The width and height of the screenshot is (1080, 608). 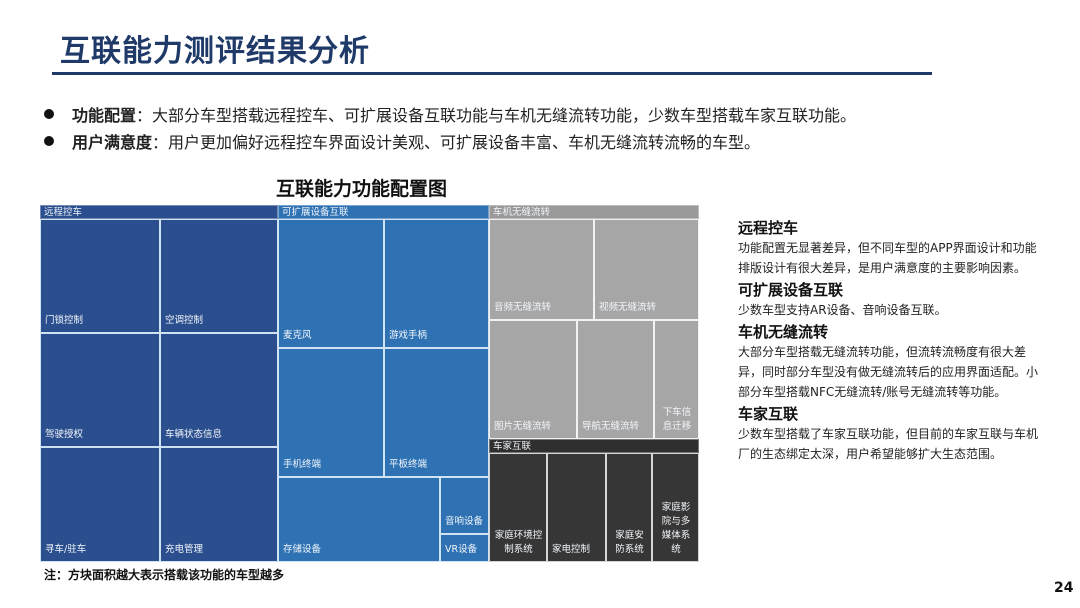 I want to click on cell-label: VR设备, so click(x=461, y=549).